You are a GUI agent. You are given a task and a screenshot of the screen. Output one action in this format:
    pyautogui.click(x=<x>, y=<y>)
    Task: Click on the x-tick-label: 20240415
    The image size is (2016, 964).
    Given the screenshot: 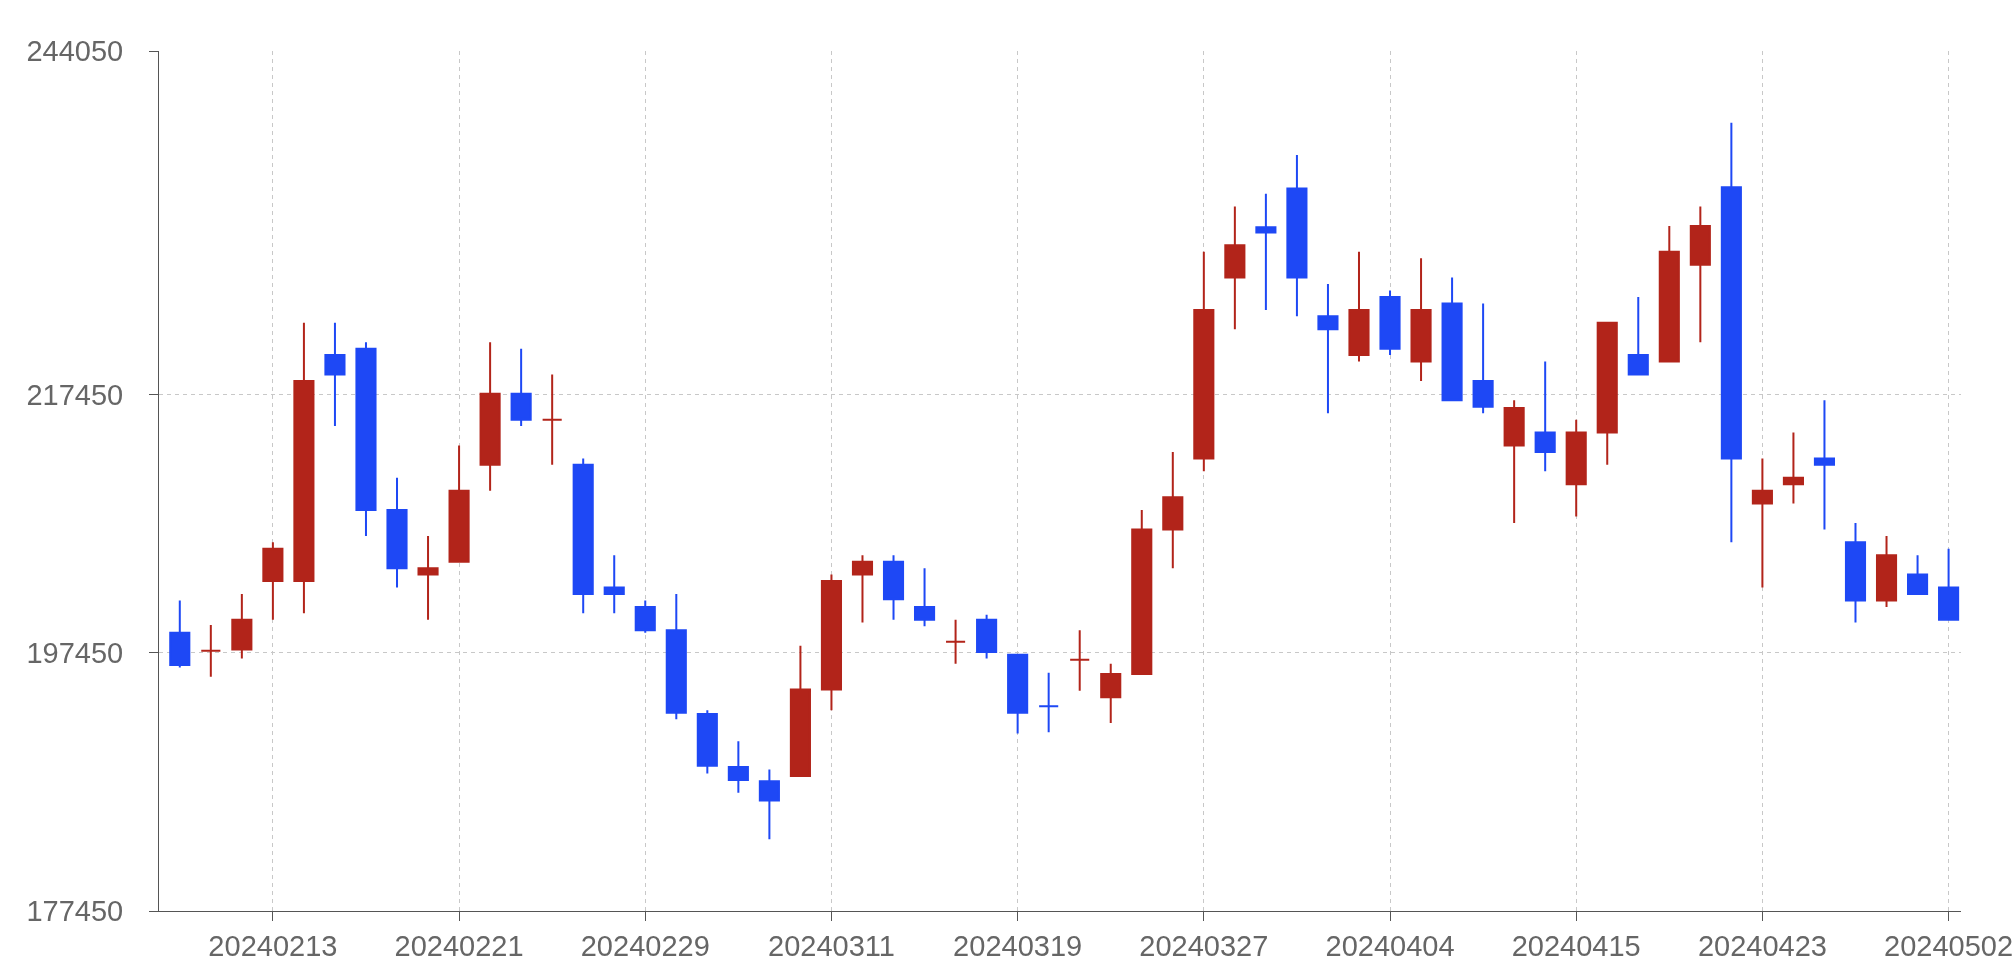 What is the action you would take?
    pyautogui.click(x=1576, y=945)
    